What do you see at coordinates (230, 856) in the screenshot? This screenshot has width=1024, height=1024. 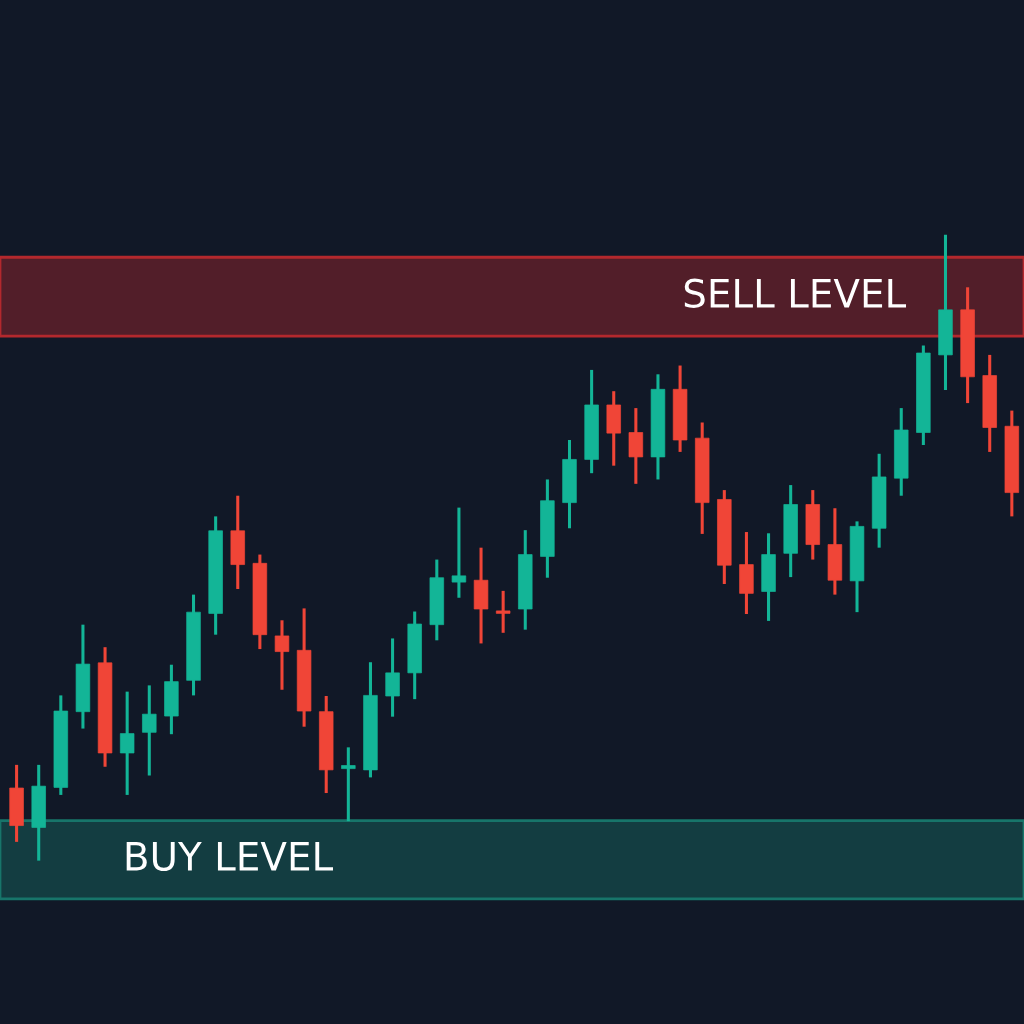 I see `band-label: BUY LEVEL` at bounding box center [230, 856].